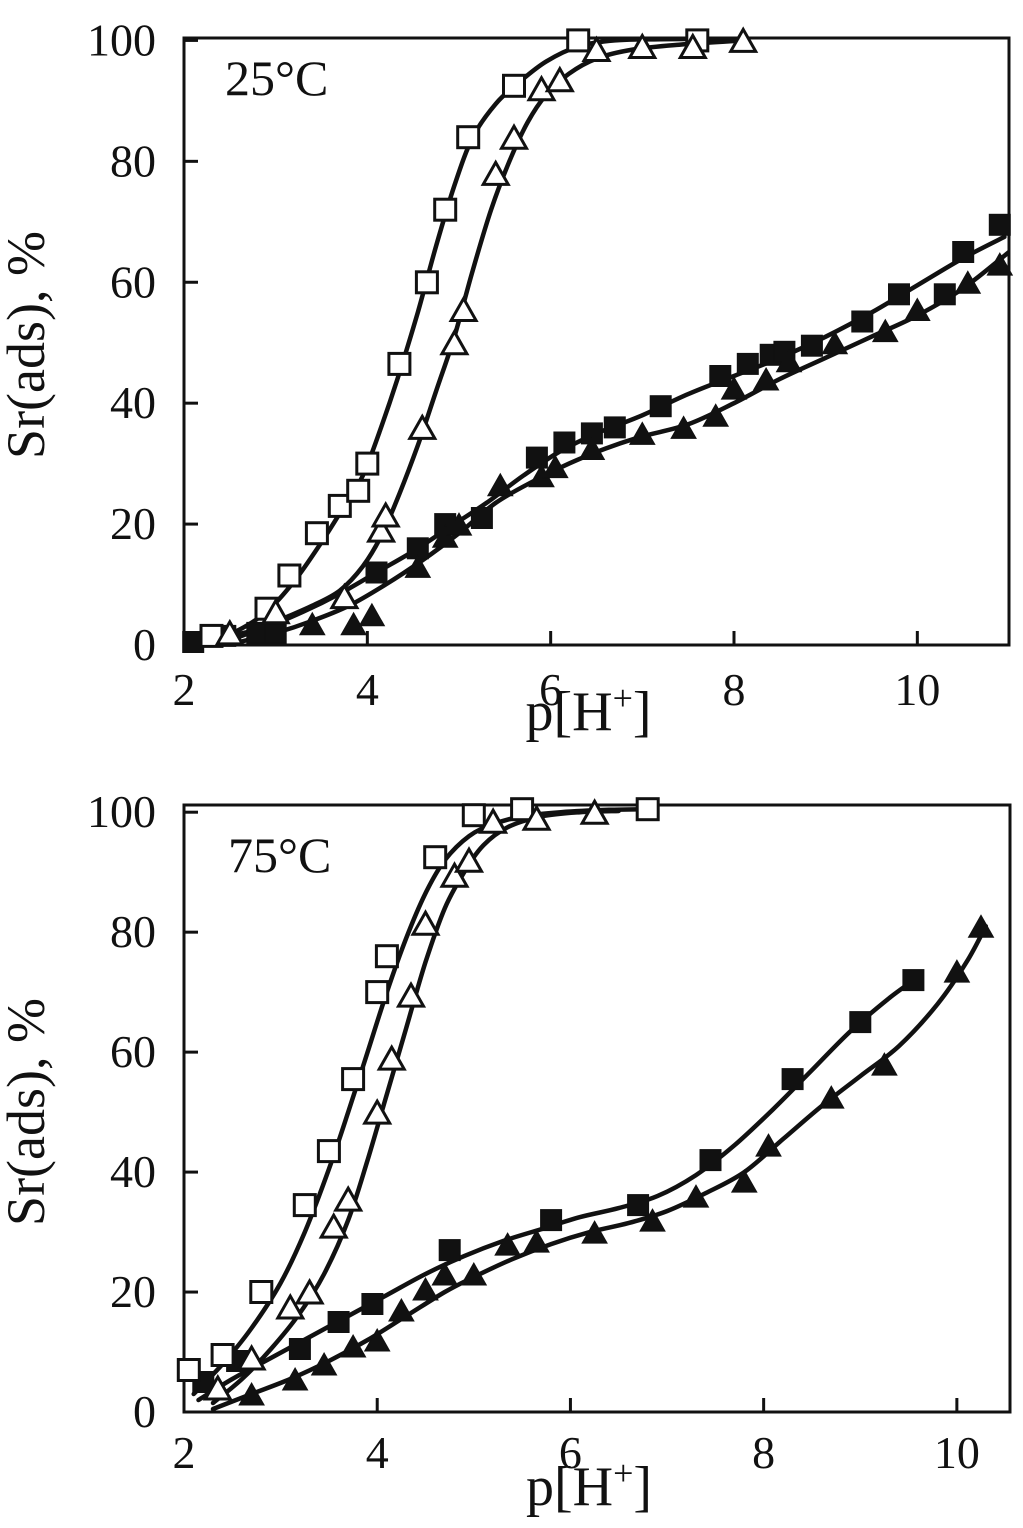  I want to click on x-tick-label: 2, so click(184, 689).